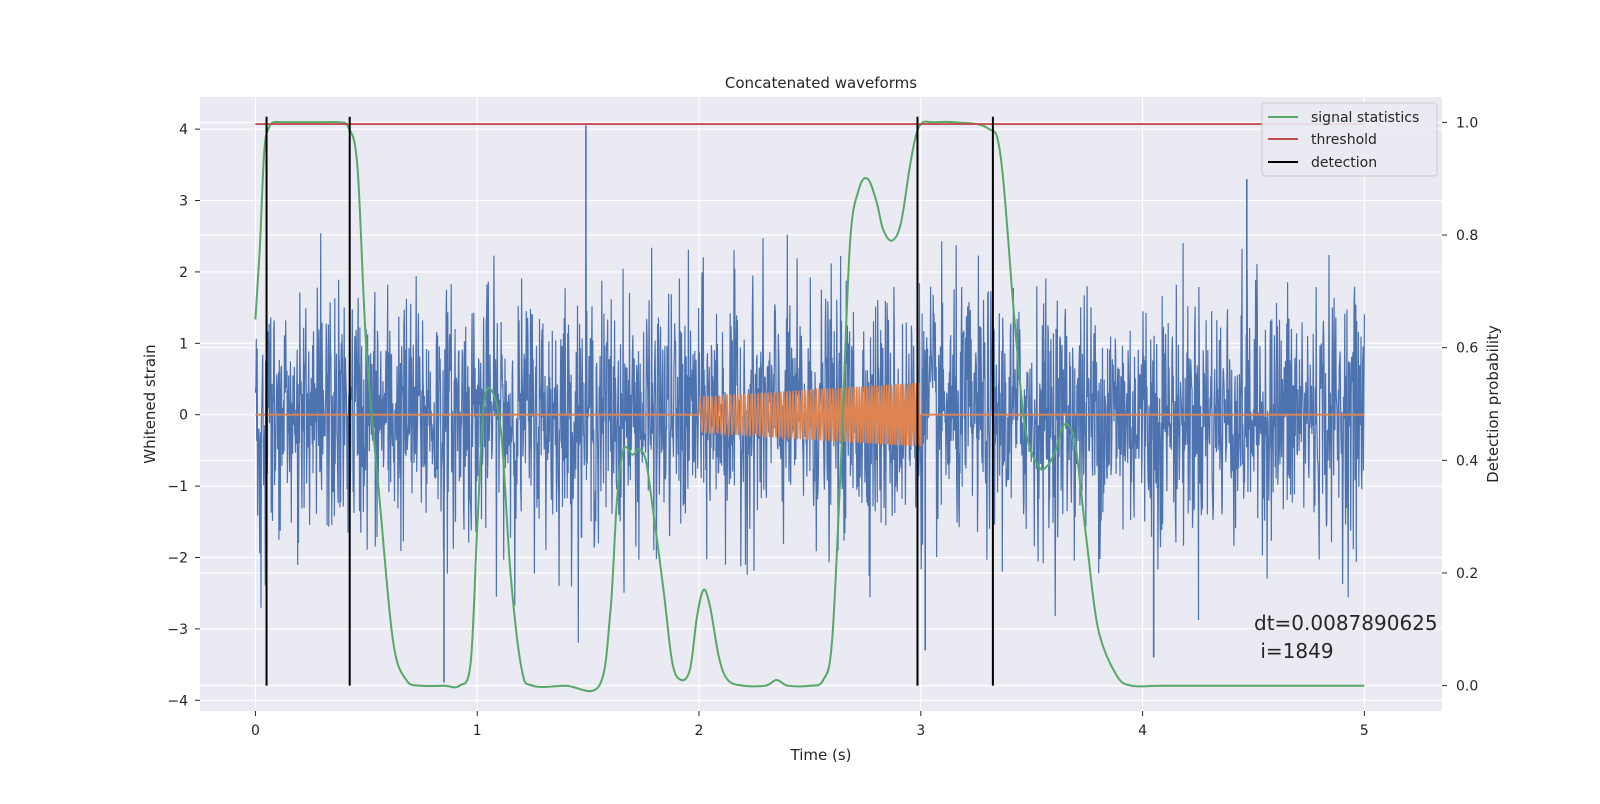  Describe the element at coordinates (255, 731) in the screenshot. I see `x-tick-label: 0` at that location.